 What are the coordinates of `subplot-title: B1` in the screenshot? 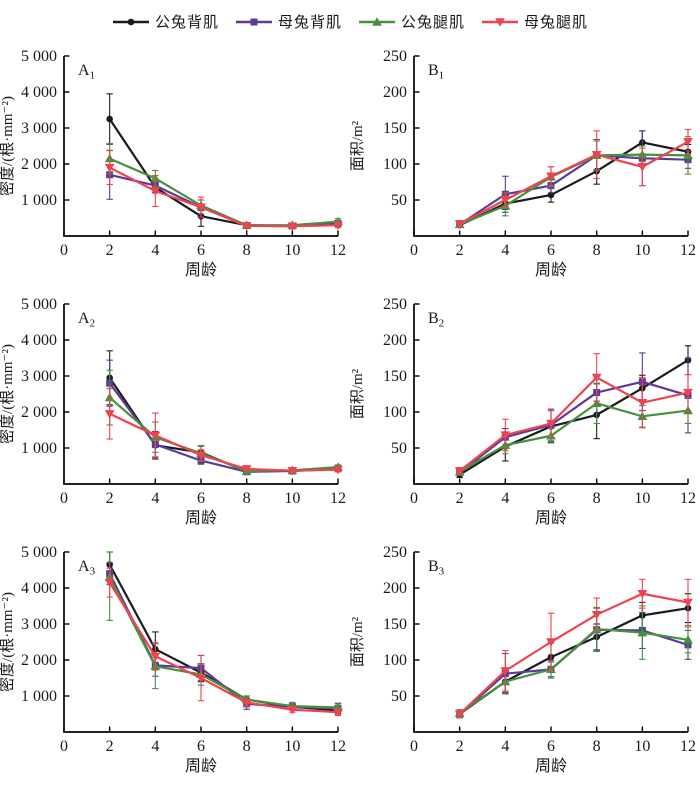 It's located at (436, 72).